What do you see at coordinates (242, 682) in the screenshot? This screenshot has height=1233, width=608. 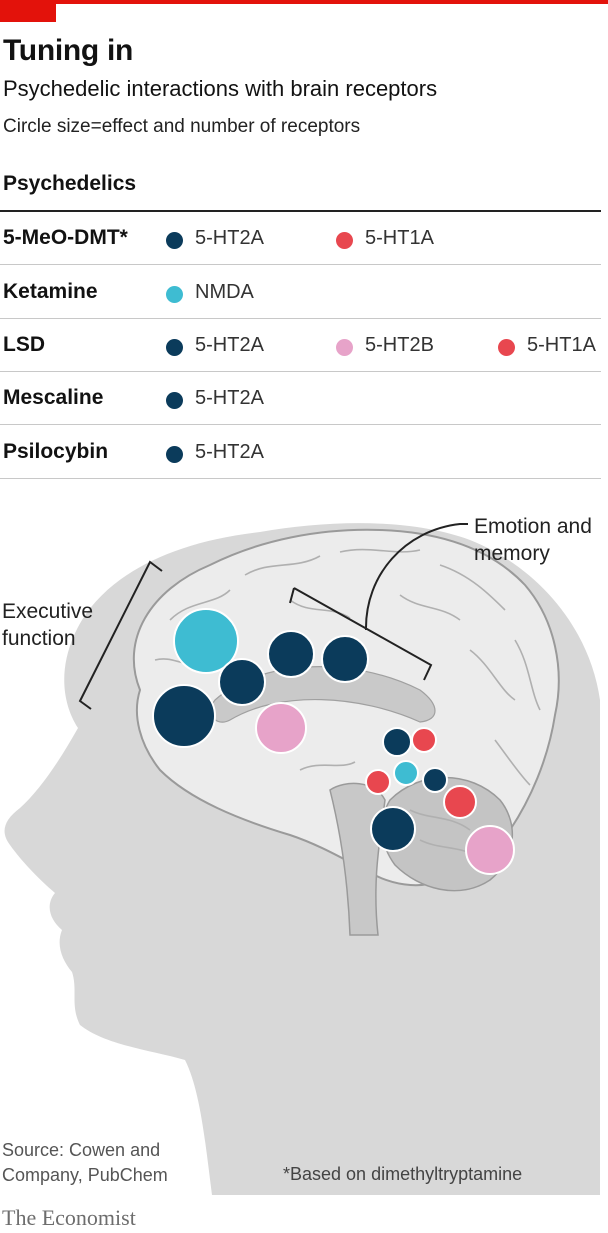 I see `bubble-5ht2a-executive-mid` at bounding box center [242, 682].